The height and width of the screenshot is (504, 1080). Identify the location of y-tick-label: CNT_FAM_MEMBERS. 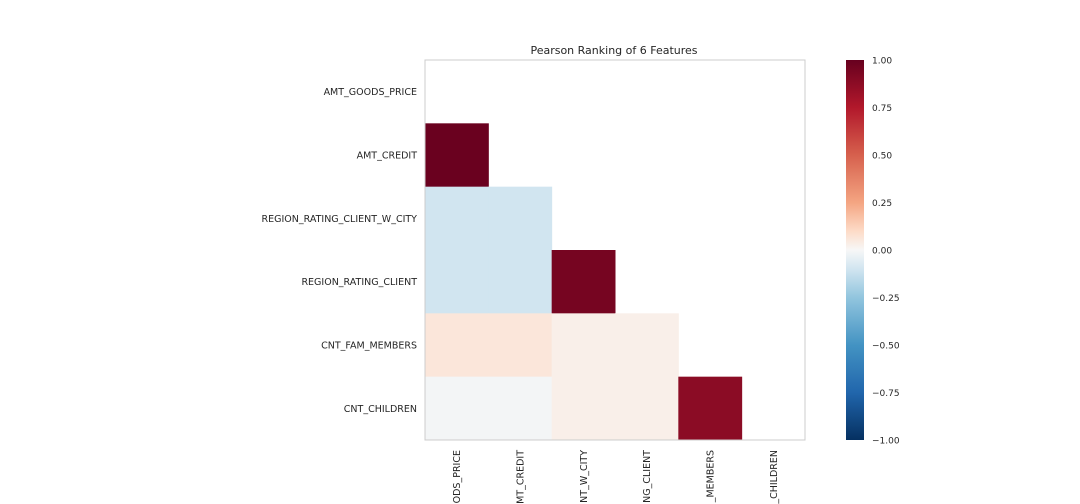
(369, 346).